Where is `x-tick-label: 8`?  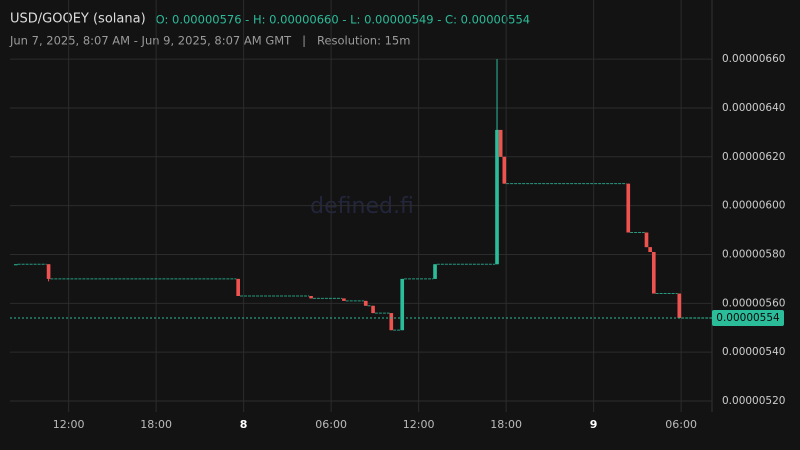
x-tick-label: 8 is located at coordinates (244, 424).